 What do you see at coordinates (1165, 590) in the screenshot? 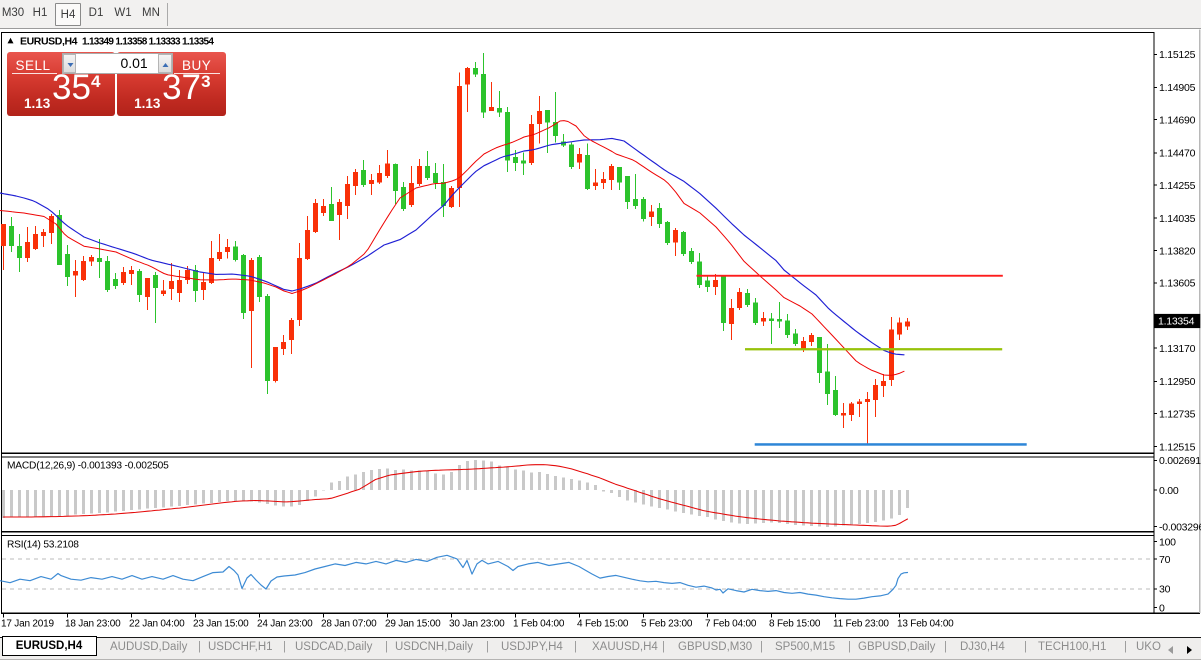
I see `svg-text: 30` at bounding box center [1165, 590].